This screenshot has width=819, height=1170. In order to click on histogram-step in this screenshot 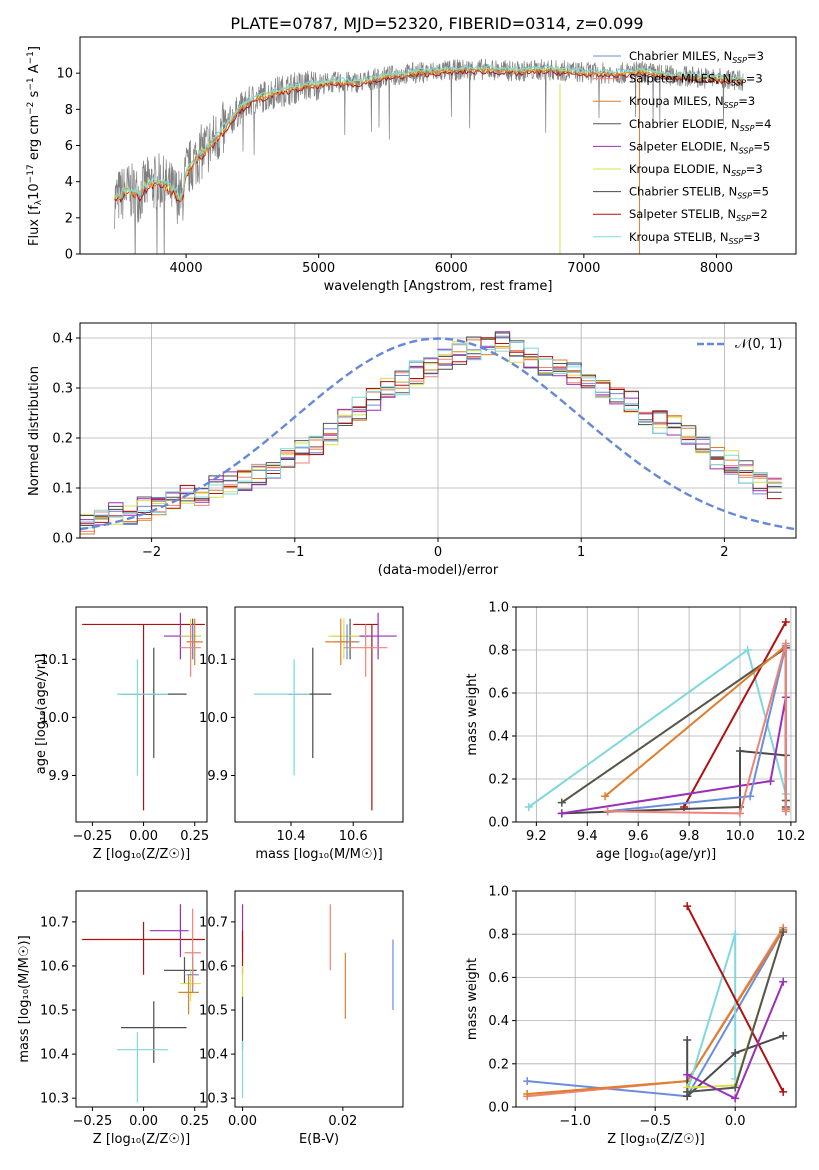, I will do `click(431, 439)`.